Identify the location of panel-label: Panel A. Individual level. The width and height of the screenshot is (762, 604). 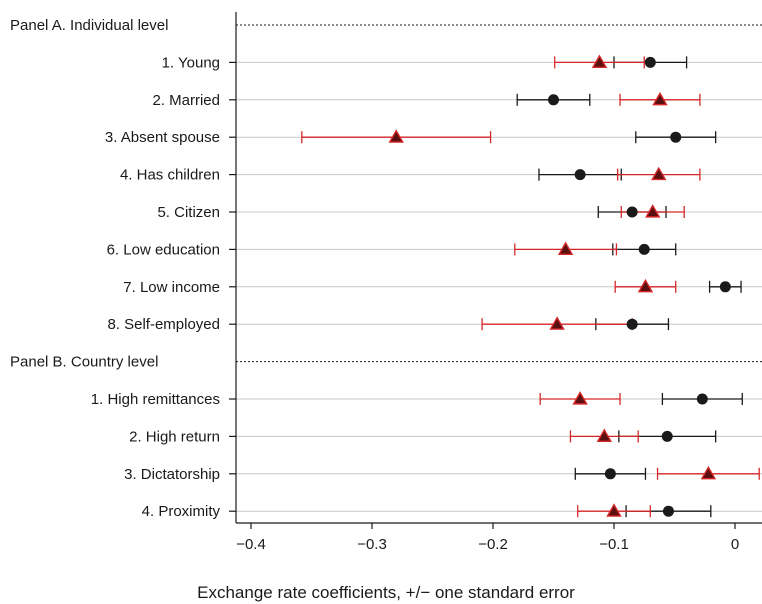
(89, 25).